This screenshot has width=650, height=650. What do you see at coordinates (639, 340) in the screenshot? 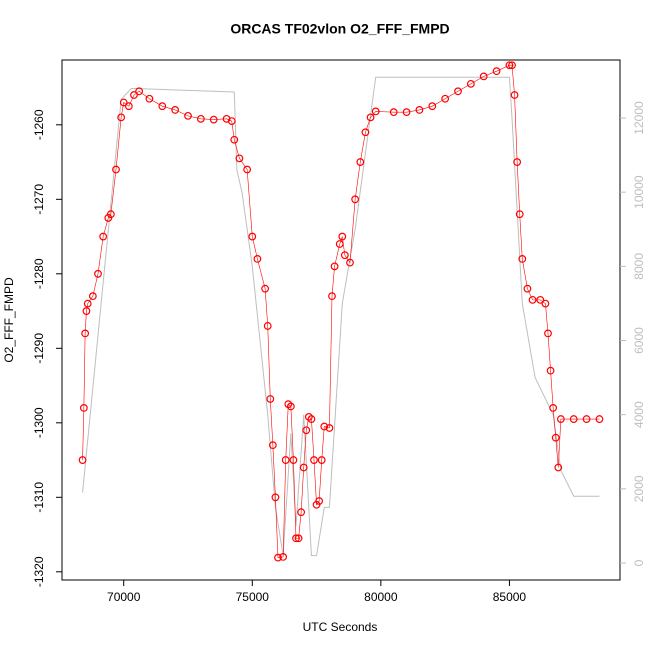
I see `y2-tick-label: 6000` at bounding box center [639, 340].